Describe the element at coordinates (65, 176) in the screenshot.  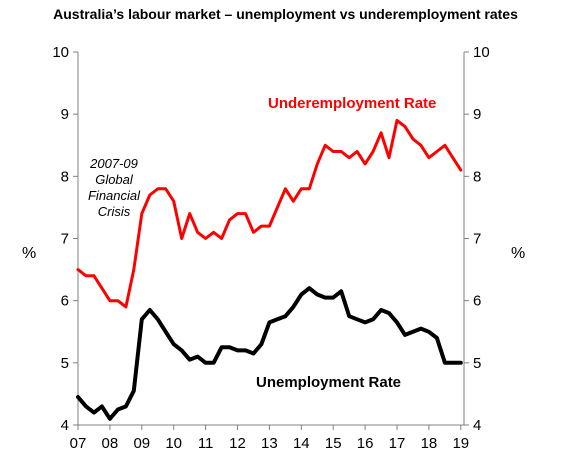
I see `y-tick-label-left: 8` at that location.